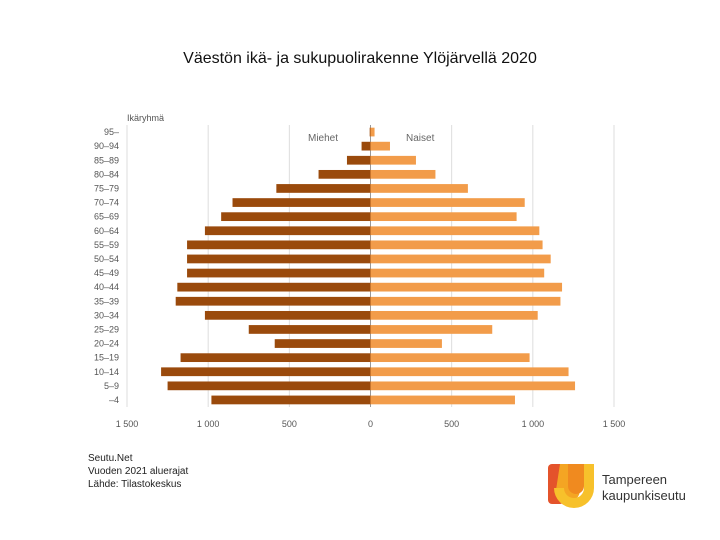  Describe the element at coordinates (106, 245) in the screenshot. I see `y-tick-label: 55–59` at that location.